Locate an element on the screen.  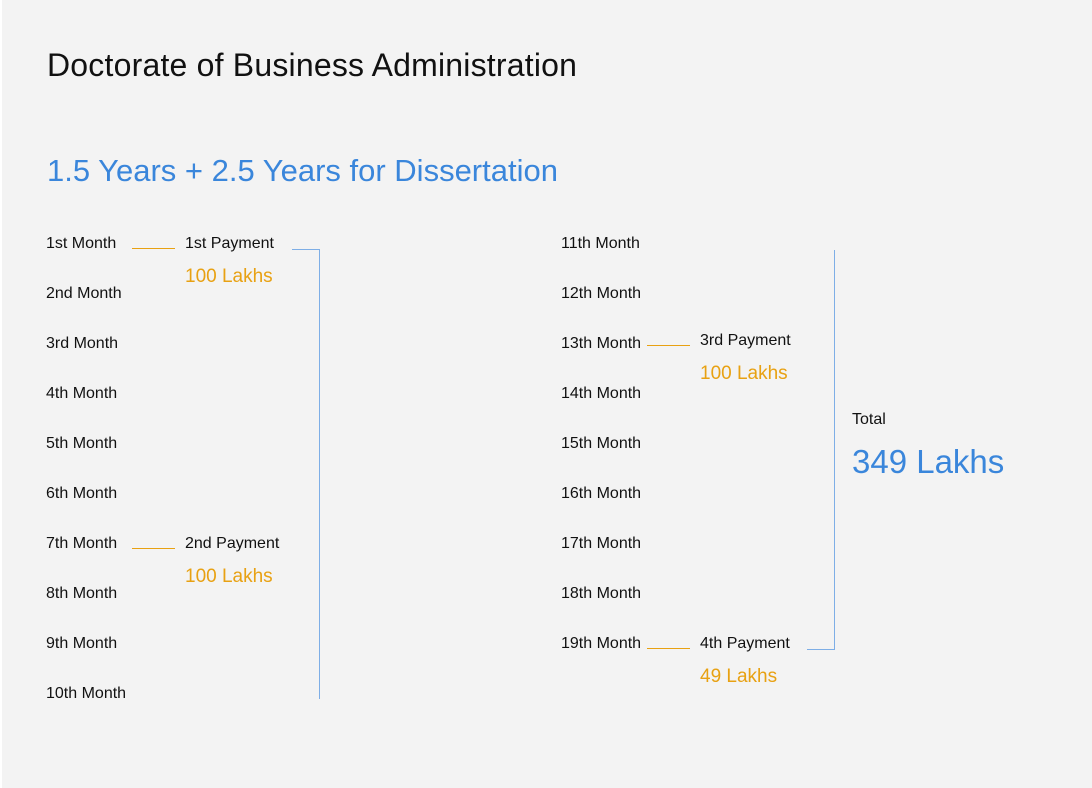
month-label: 2nd Month is located at coordinates (84, 293).